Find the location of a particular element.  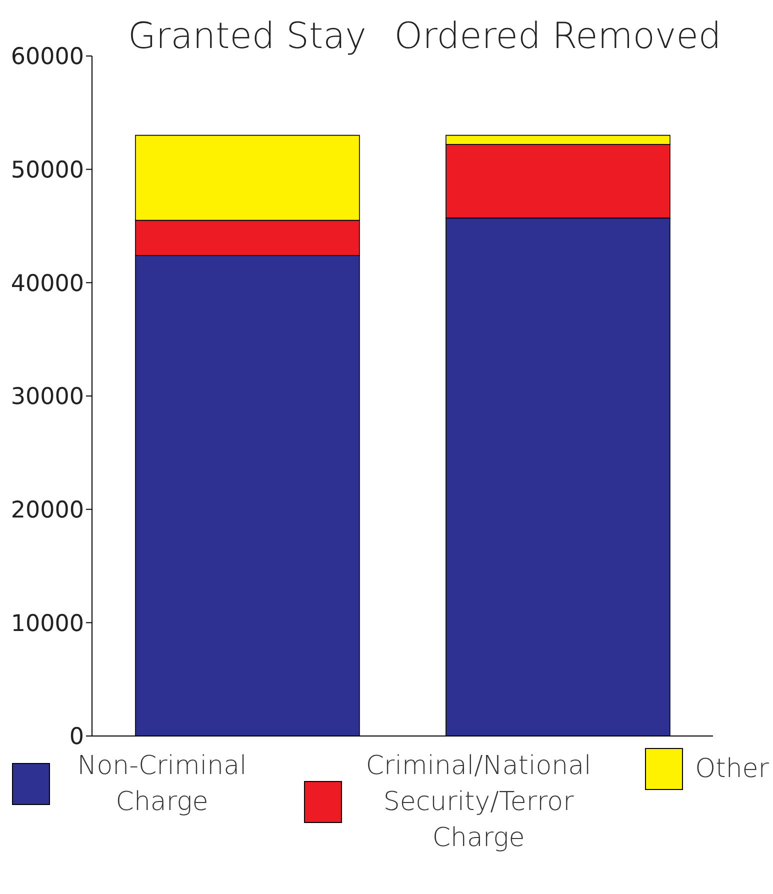

y-tick-label: 40000 is located at coordinates (47, 283).